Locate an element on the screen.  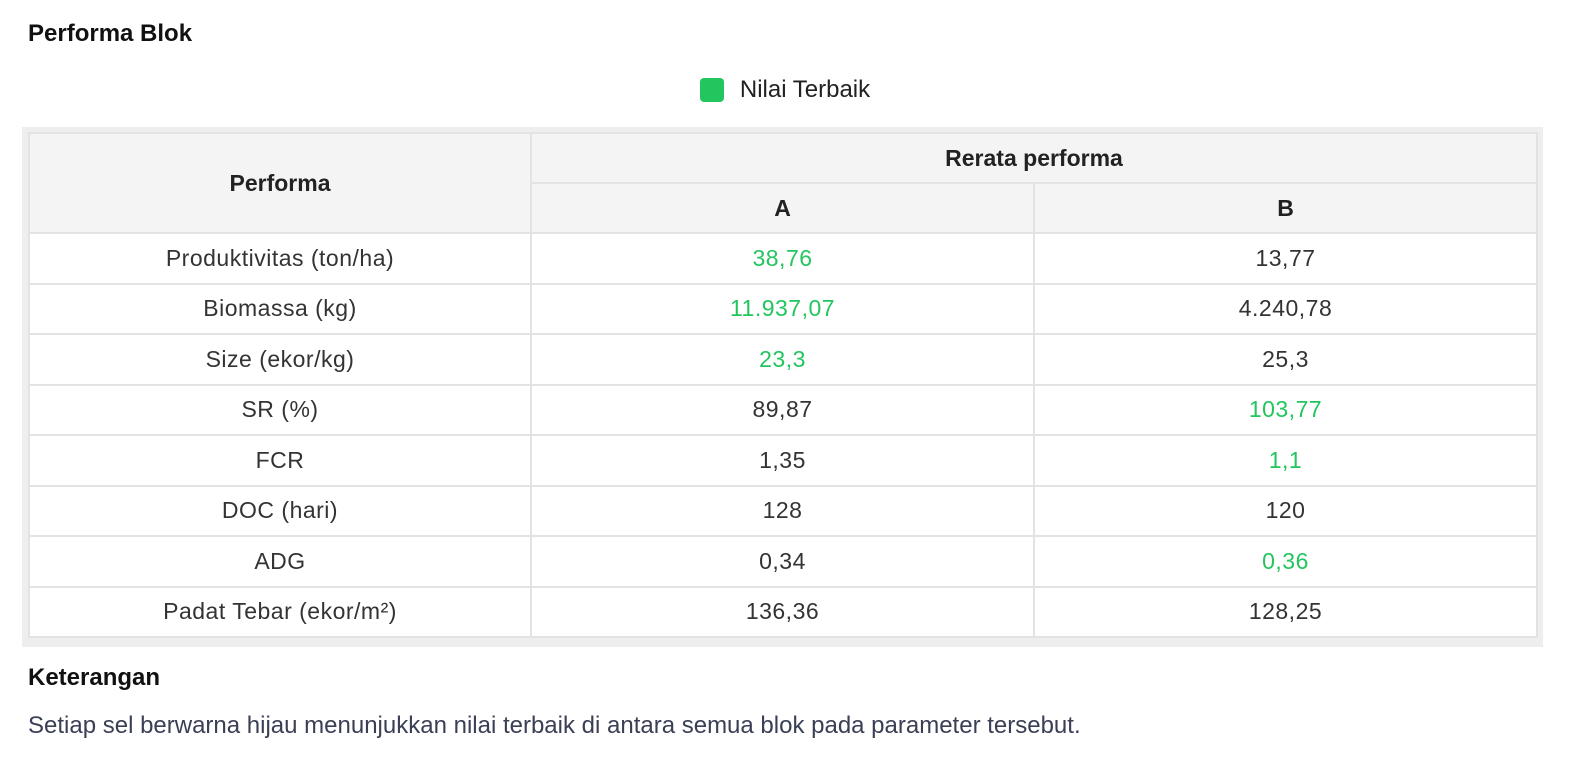
header-column-b: B is located at coordinates (1285, 208).